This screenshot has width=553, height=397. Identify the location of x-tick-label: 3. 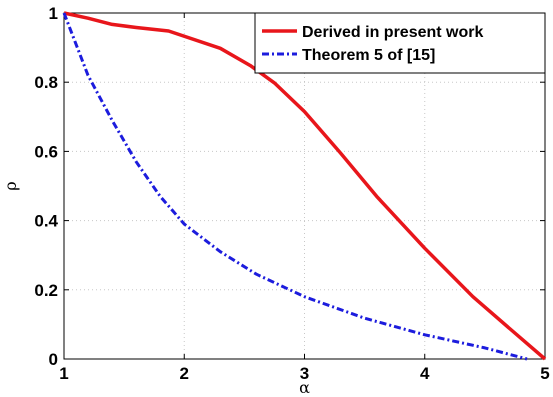
(304, 373).